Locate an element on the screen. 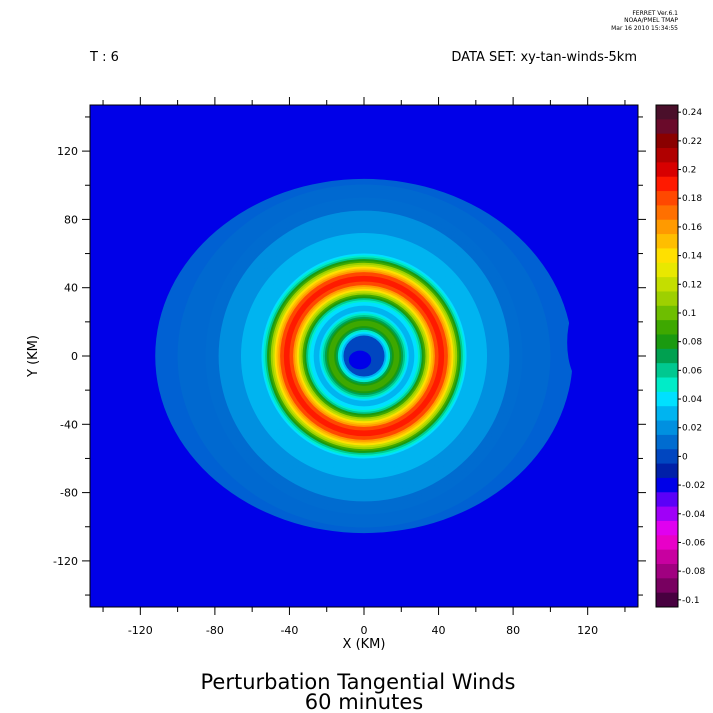  x-tick-label: -120 is located at coordinates (140, 630).